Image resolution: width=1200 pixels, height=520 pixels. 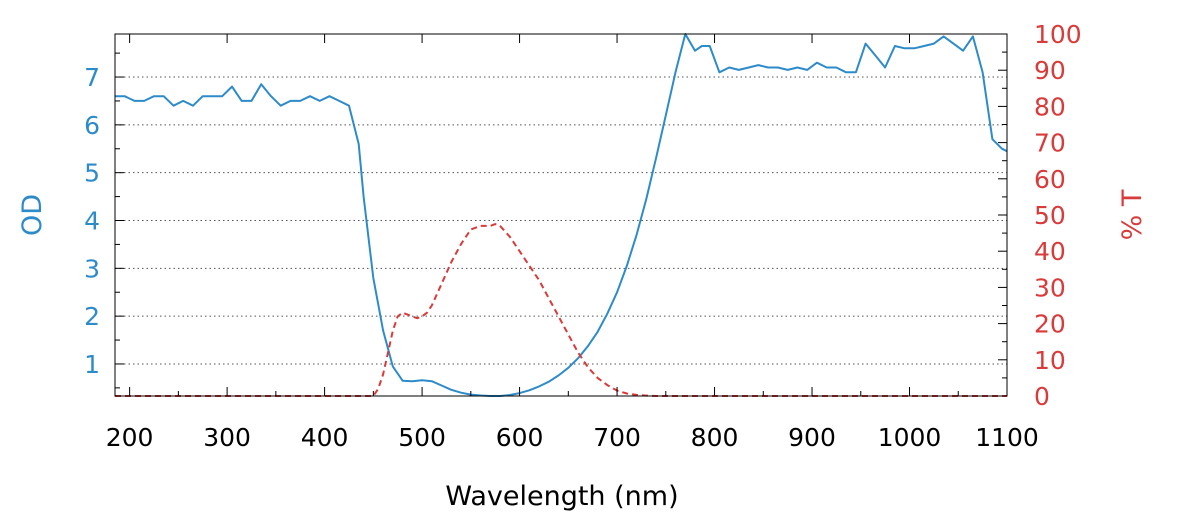 What do you see at coordinates (1042, 396) in the screenshot?
I see `y2-tick-label: 0` at bounding box center [1042, 396].